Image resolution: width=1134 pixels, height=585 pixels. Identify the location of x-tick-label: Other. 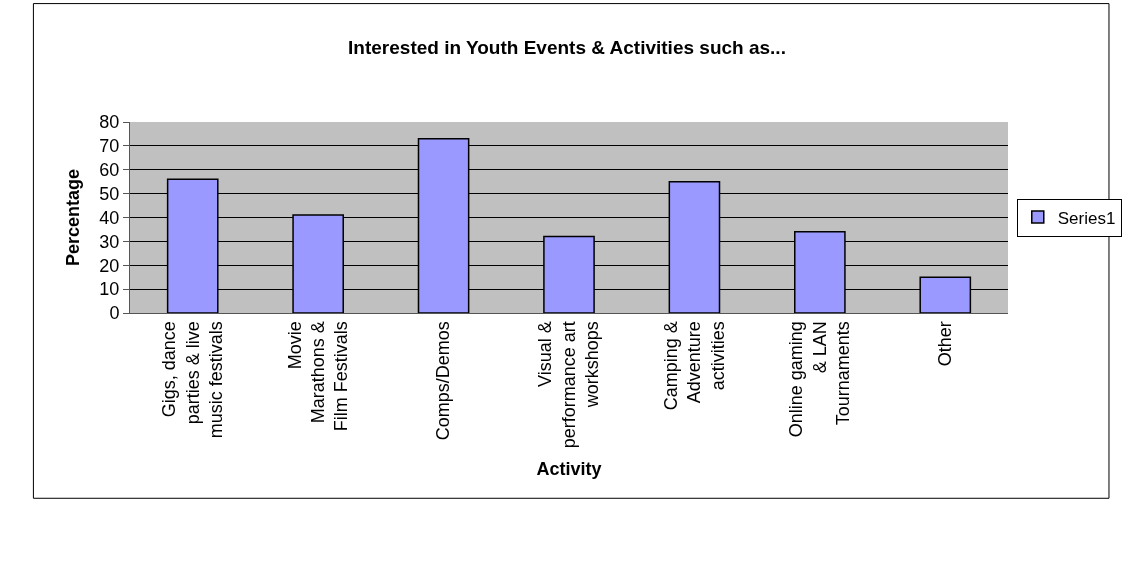
(945, 344).